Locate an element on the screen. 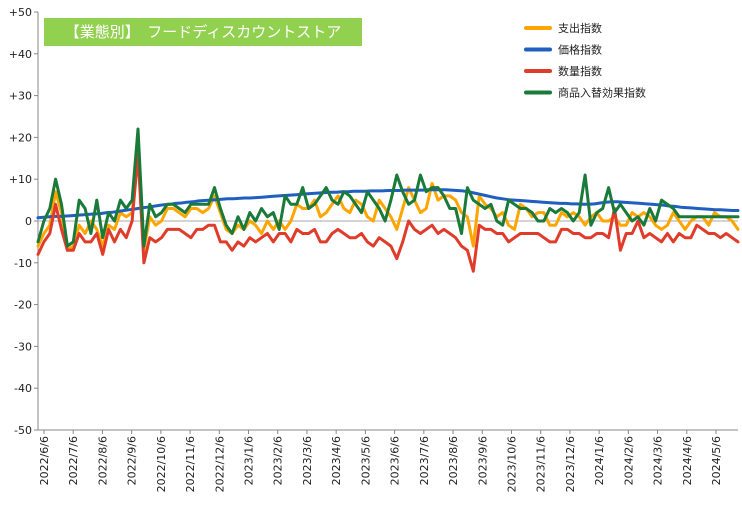 The image size is (742, 510). x-tick-label: 2024/2/6 is located at coordinates (628, 460).